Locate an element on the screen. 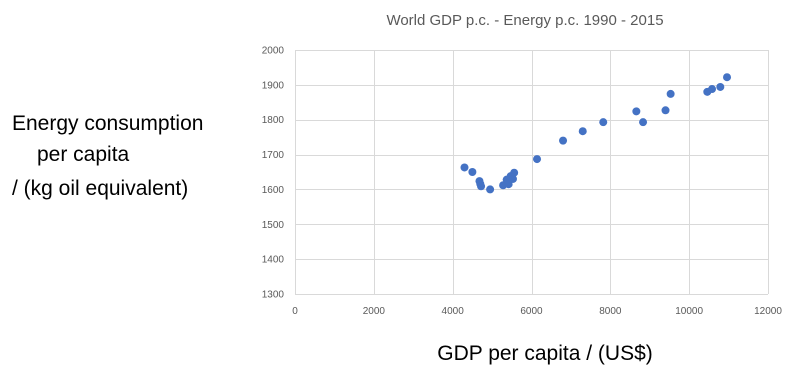  y-tick-label: 1900 is located at coordinates (273, 85).